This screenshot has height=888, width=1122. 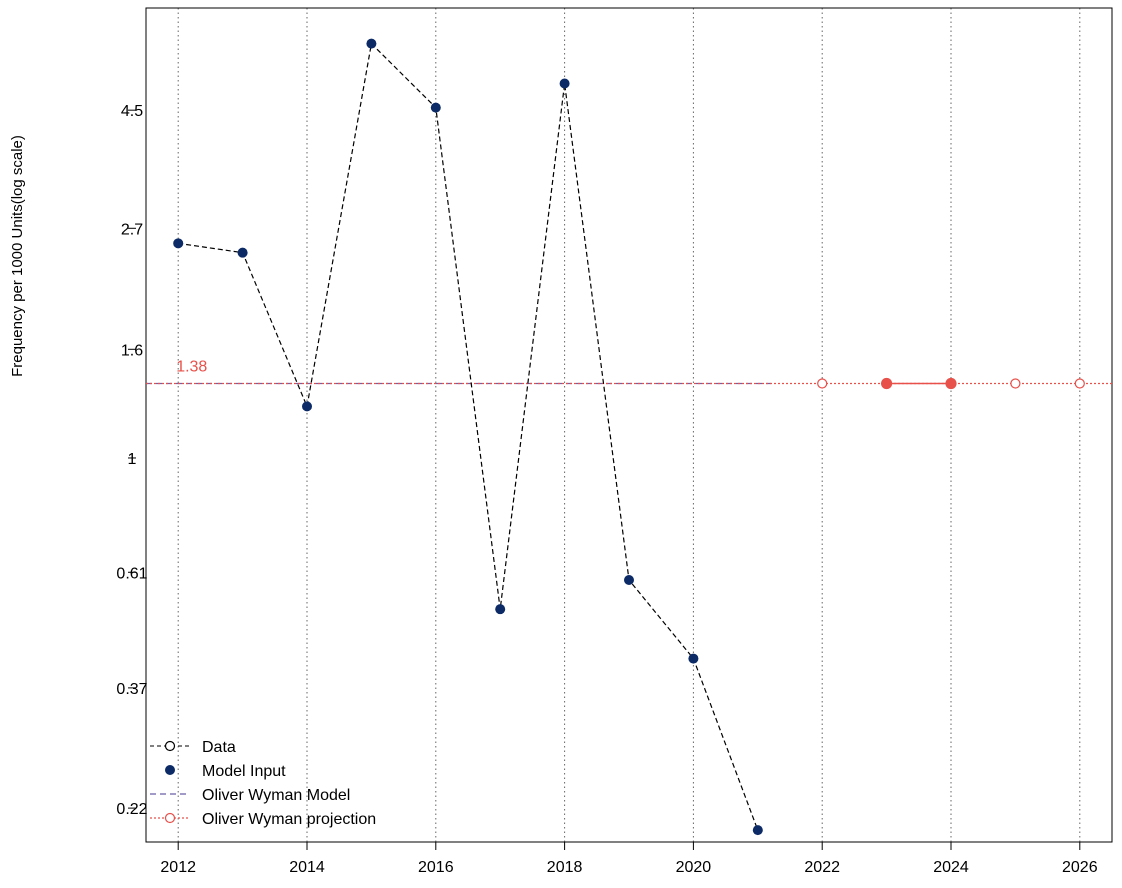 What do you see at coordinates (170, 818) in the screenshot?
I see `legend-projection-marker` at bounding box center [170, 818].